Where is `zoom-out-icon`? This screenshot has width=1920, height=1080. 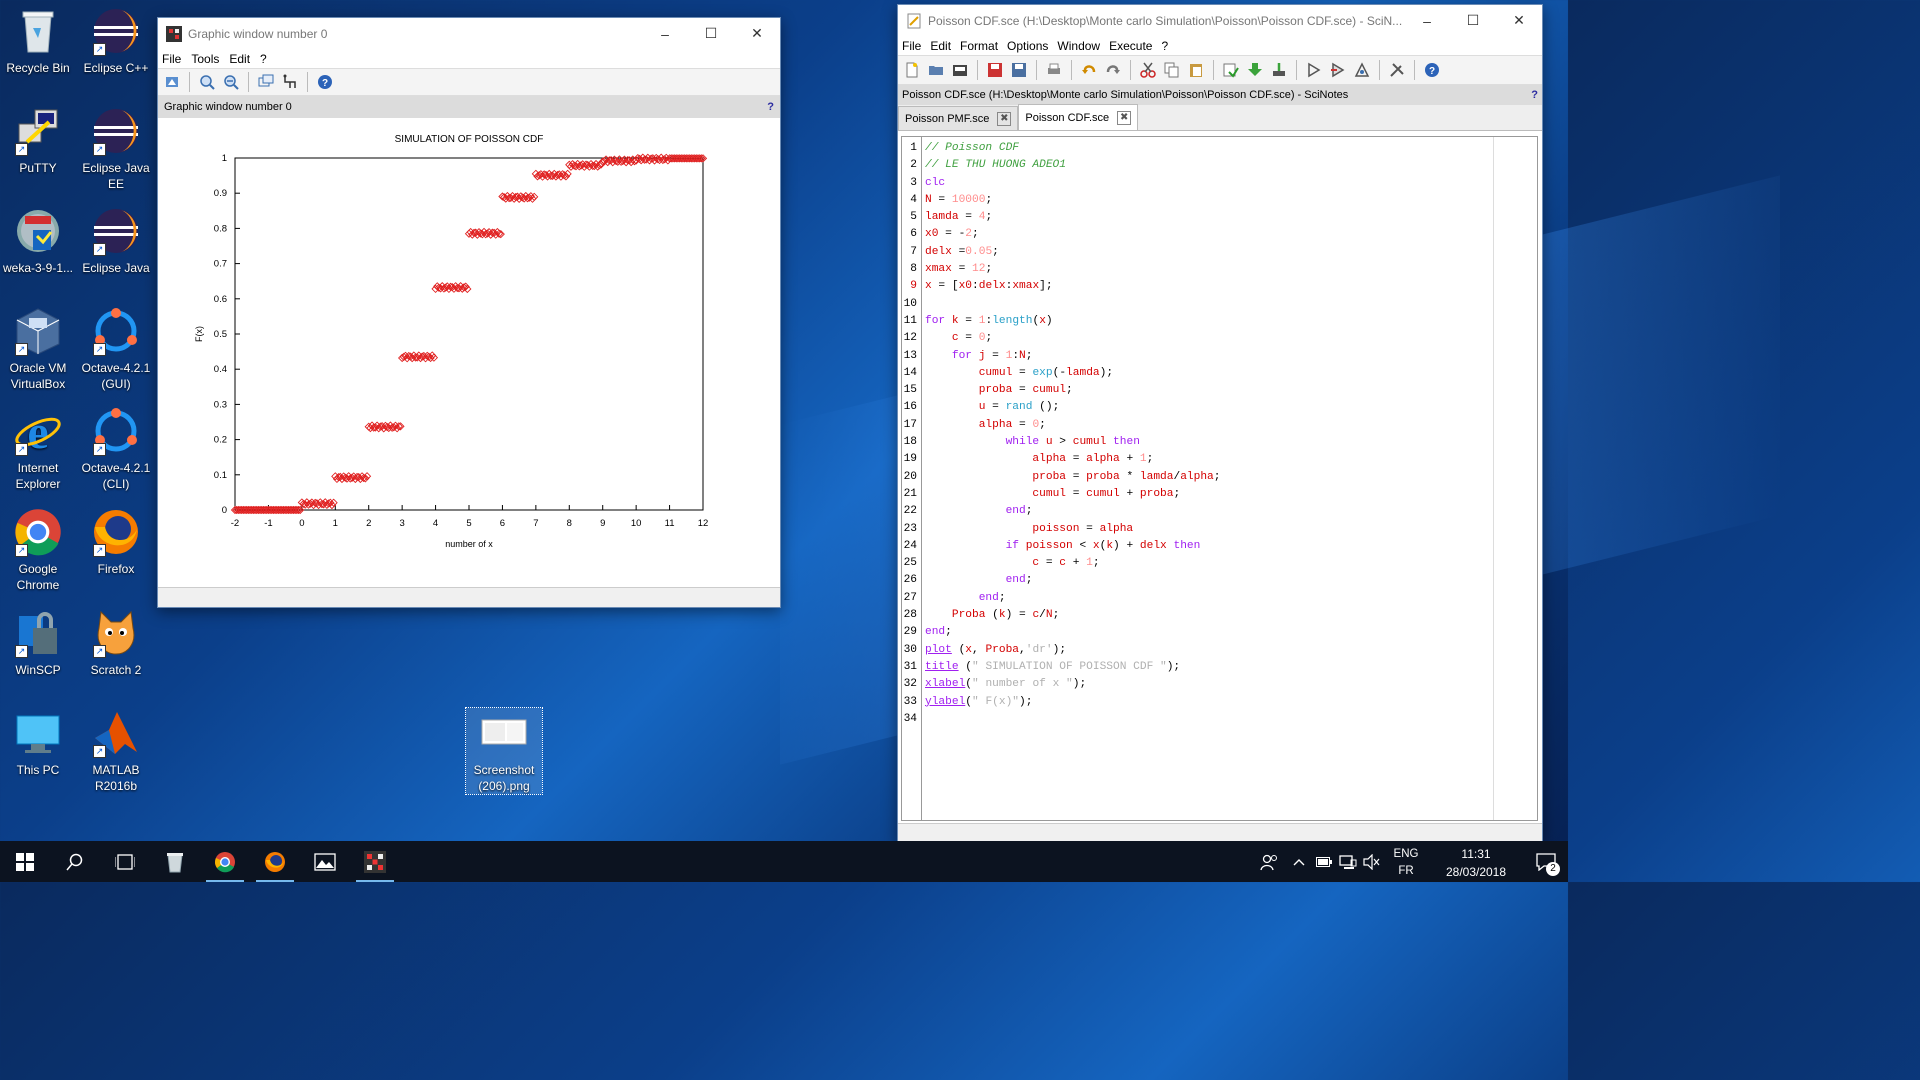 zoom-out-icon is located at coordinates (231, 82).